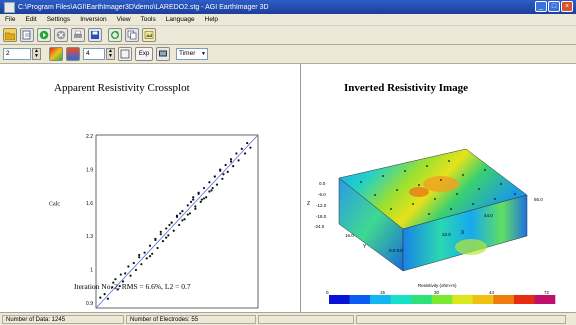 The image size is (576, 325). Describe the element at coordinates (288, 35) in the screenshot. I see `main-toolbar` at that location.